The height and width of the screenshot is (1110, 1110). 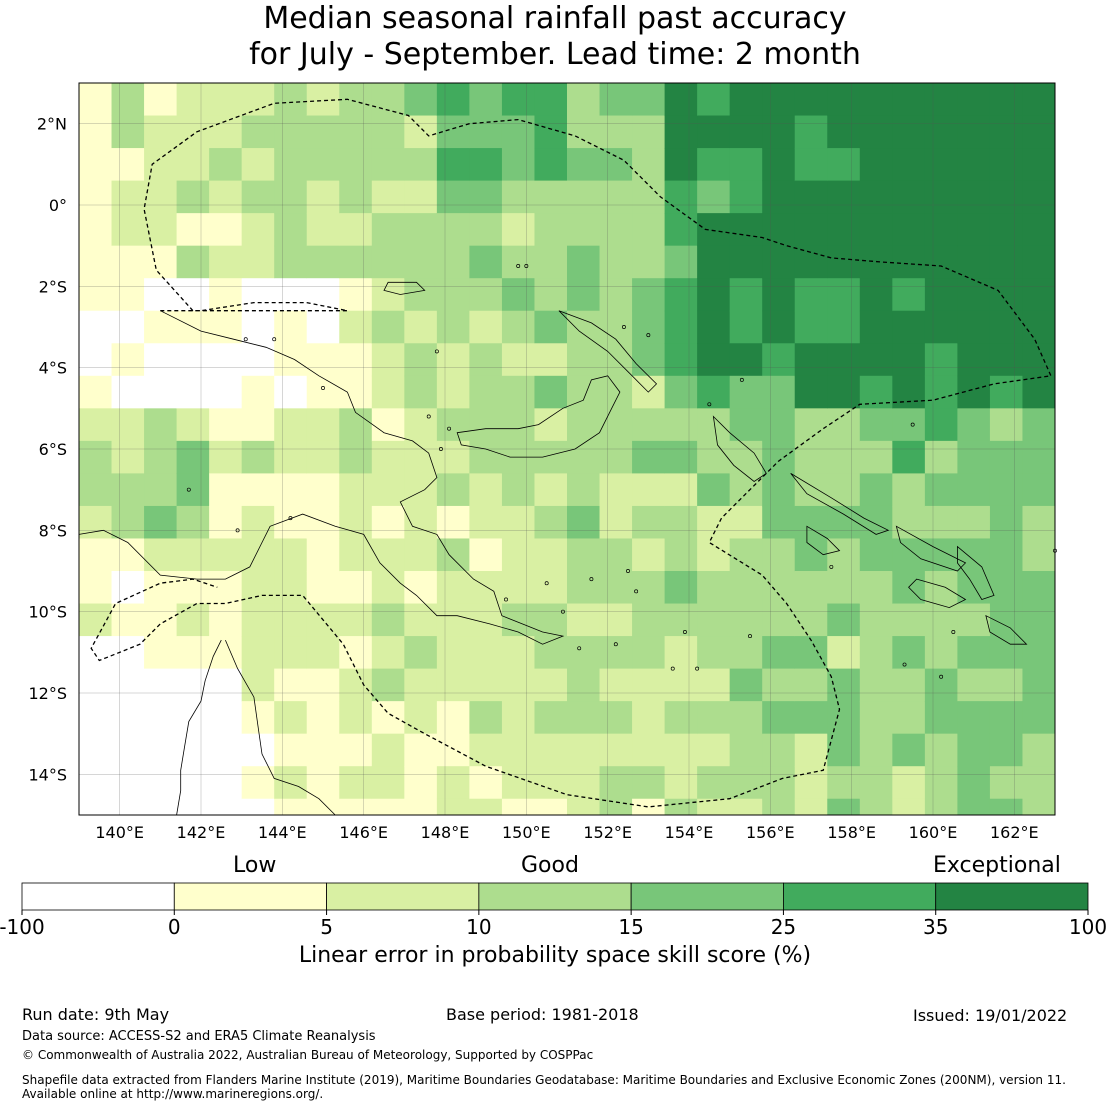 I want to click on colorbar-tick-label: 10, so click(x=478, y=927).